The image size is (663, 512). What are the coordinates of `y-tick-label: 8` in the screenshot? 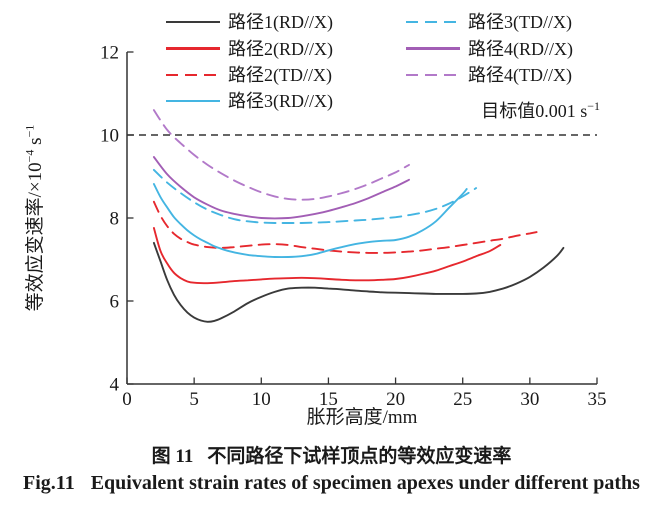 It's located at (115, 219).